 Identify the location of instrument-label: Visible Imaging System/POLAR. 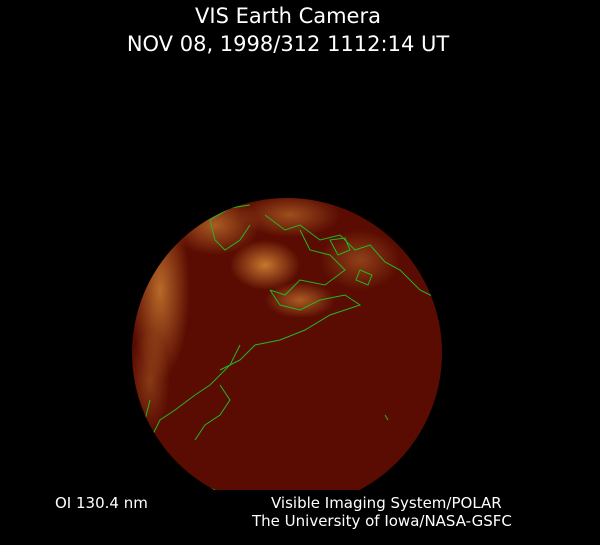
(386, 503).